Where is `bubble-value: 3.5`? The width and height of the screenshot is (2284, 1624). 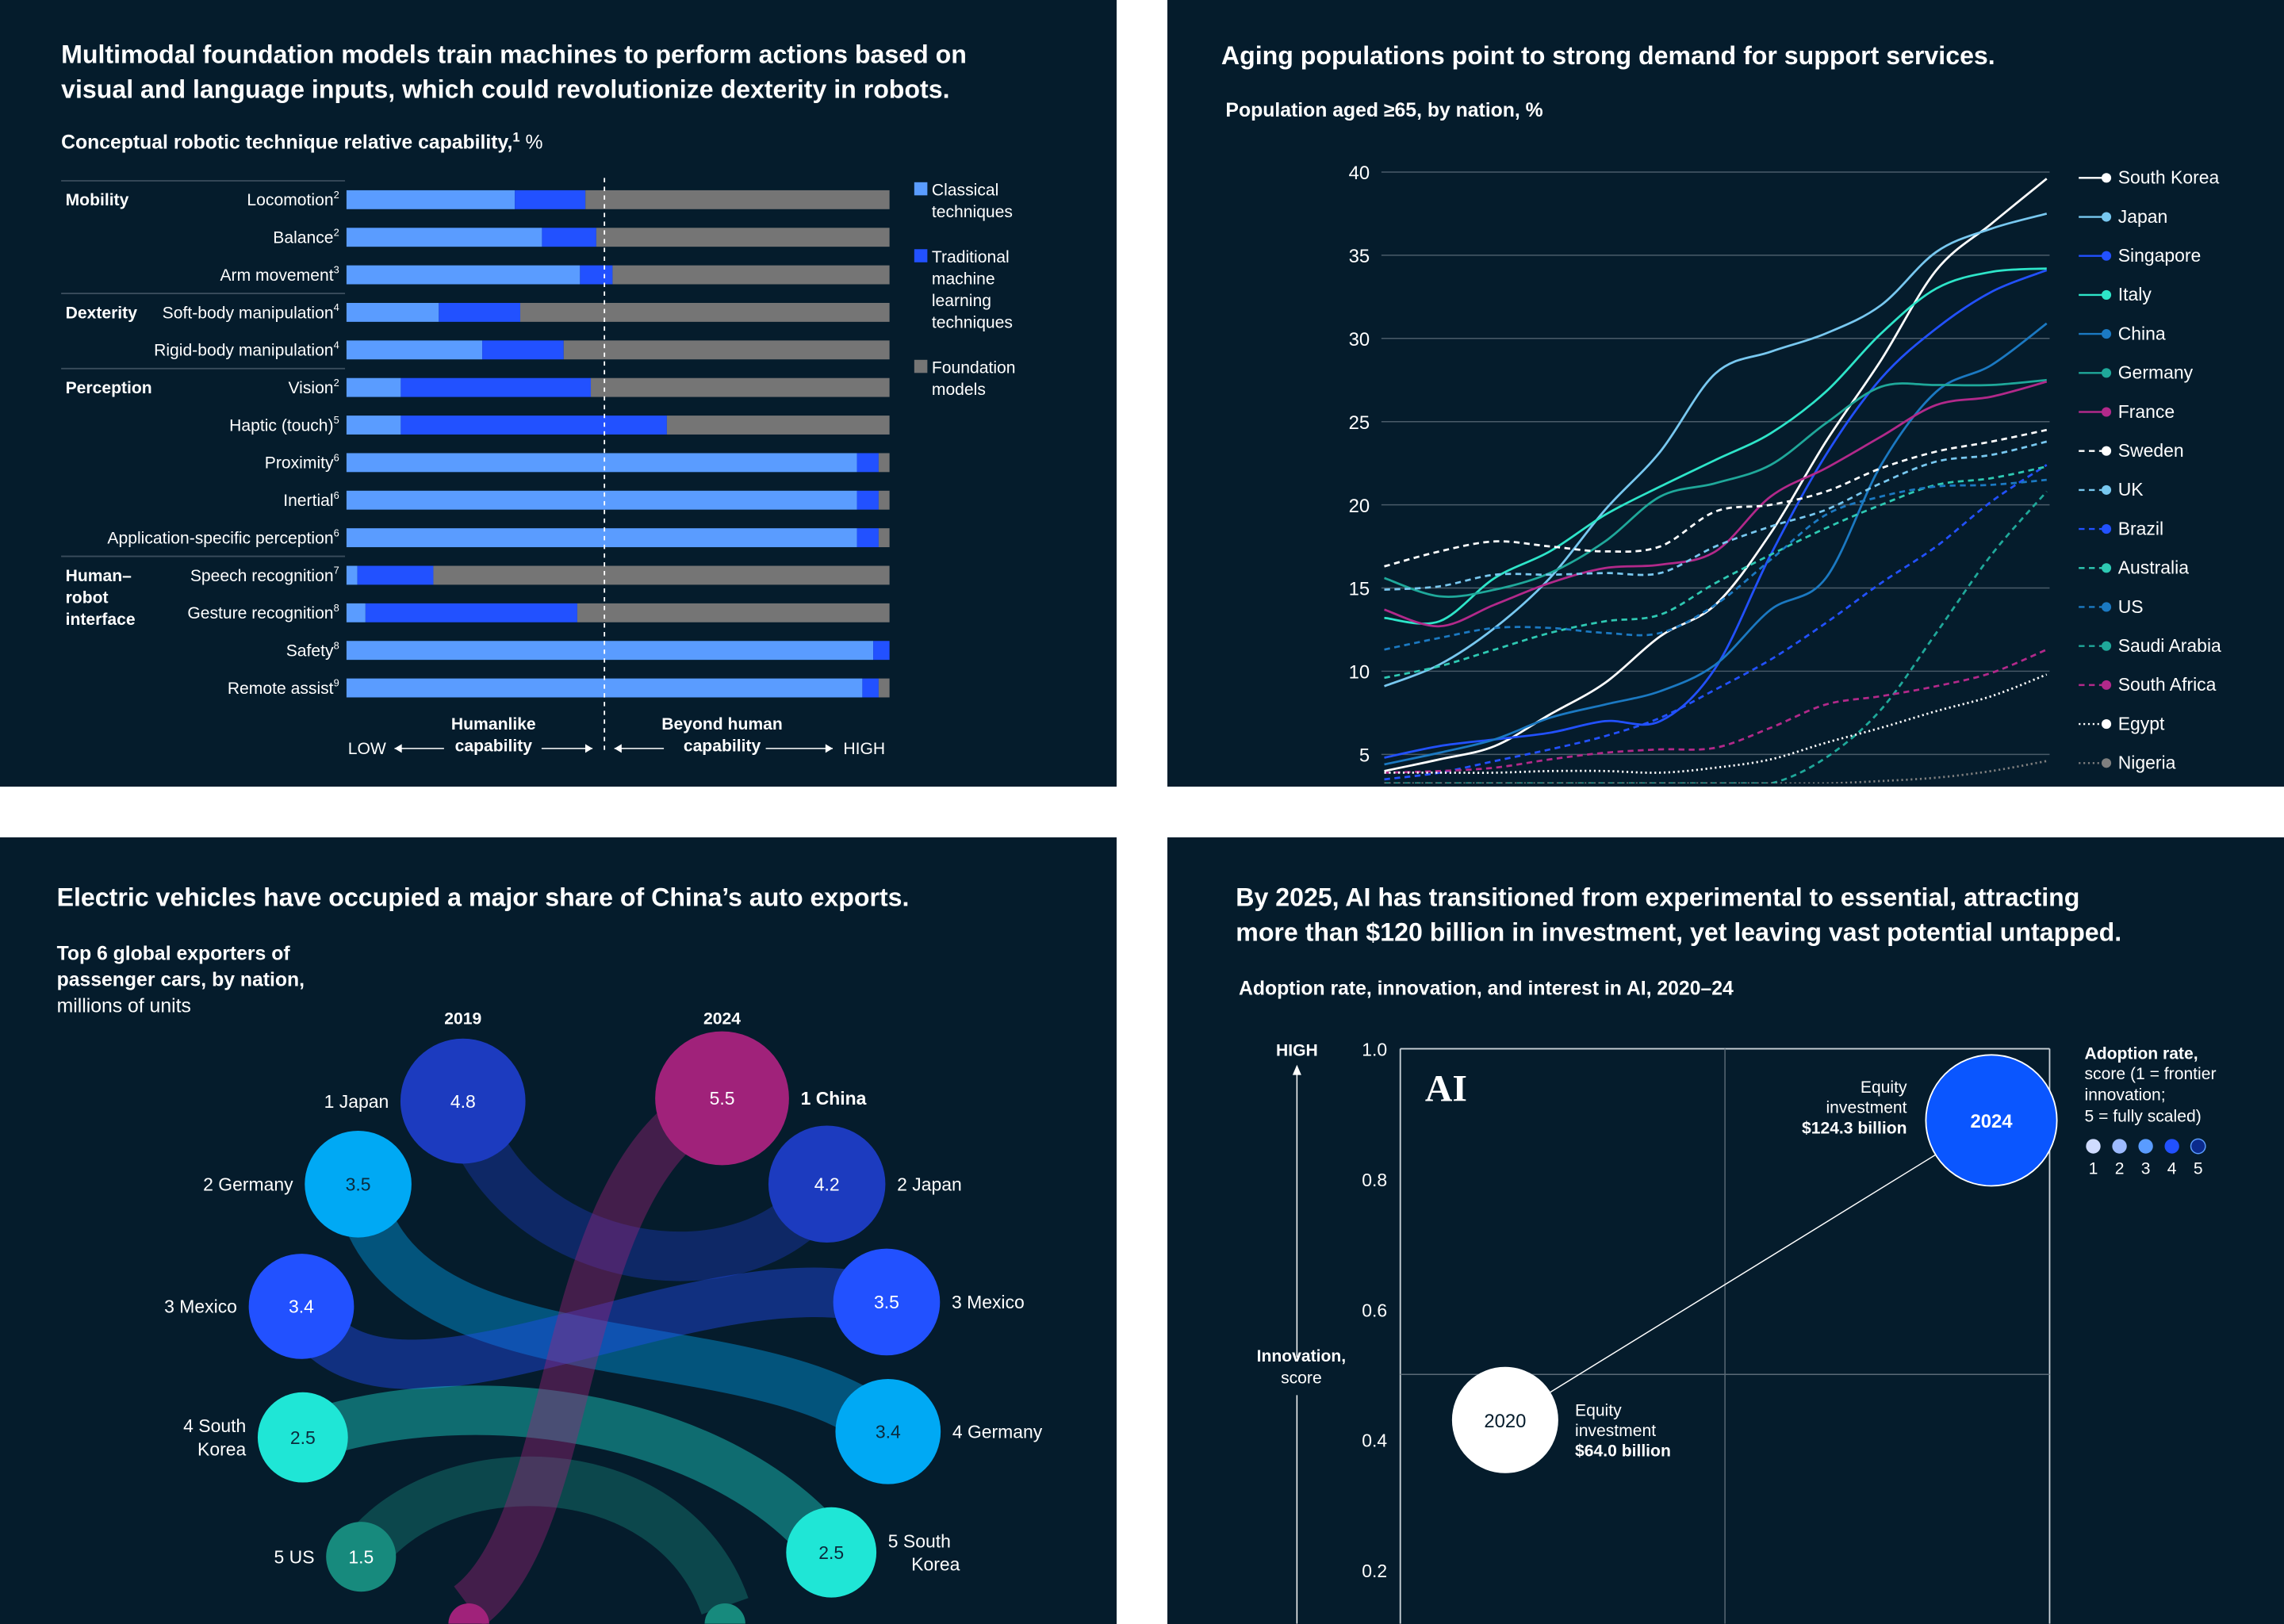 bubble-value: 3.5 is located at coordinates (886, 1302).